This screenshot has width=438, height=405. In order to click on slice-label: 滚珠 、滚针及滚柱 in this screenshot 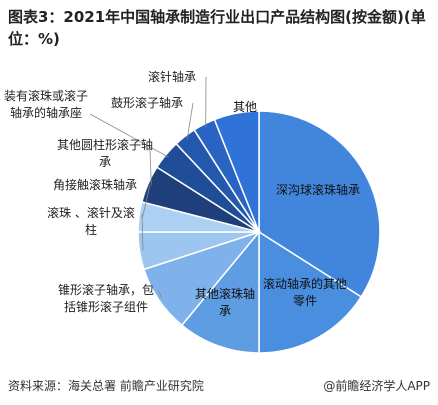, I will do `click(91, 221)`.